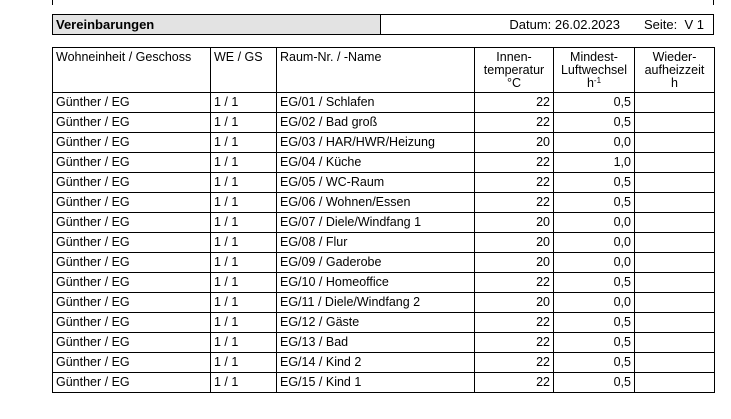  I want to click on table-row: Günther / EG 1 / 1 EG/05 / WC-Raum 22 0,5, so click(383, 182).